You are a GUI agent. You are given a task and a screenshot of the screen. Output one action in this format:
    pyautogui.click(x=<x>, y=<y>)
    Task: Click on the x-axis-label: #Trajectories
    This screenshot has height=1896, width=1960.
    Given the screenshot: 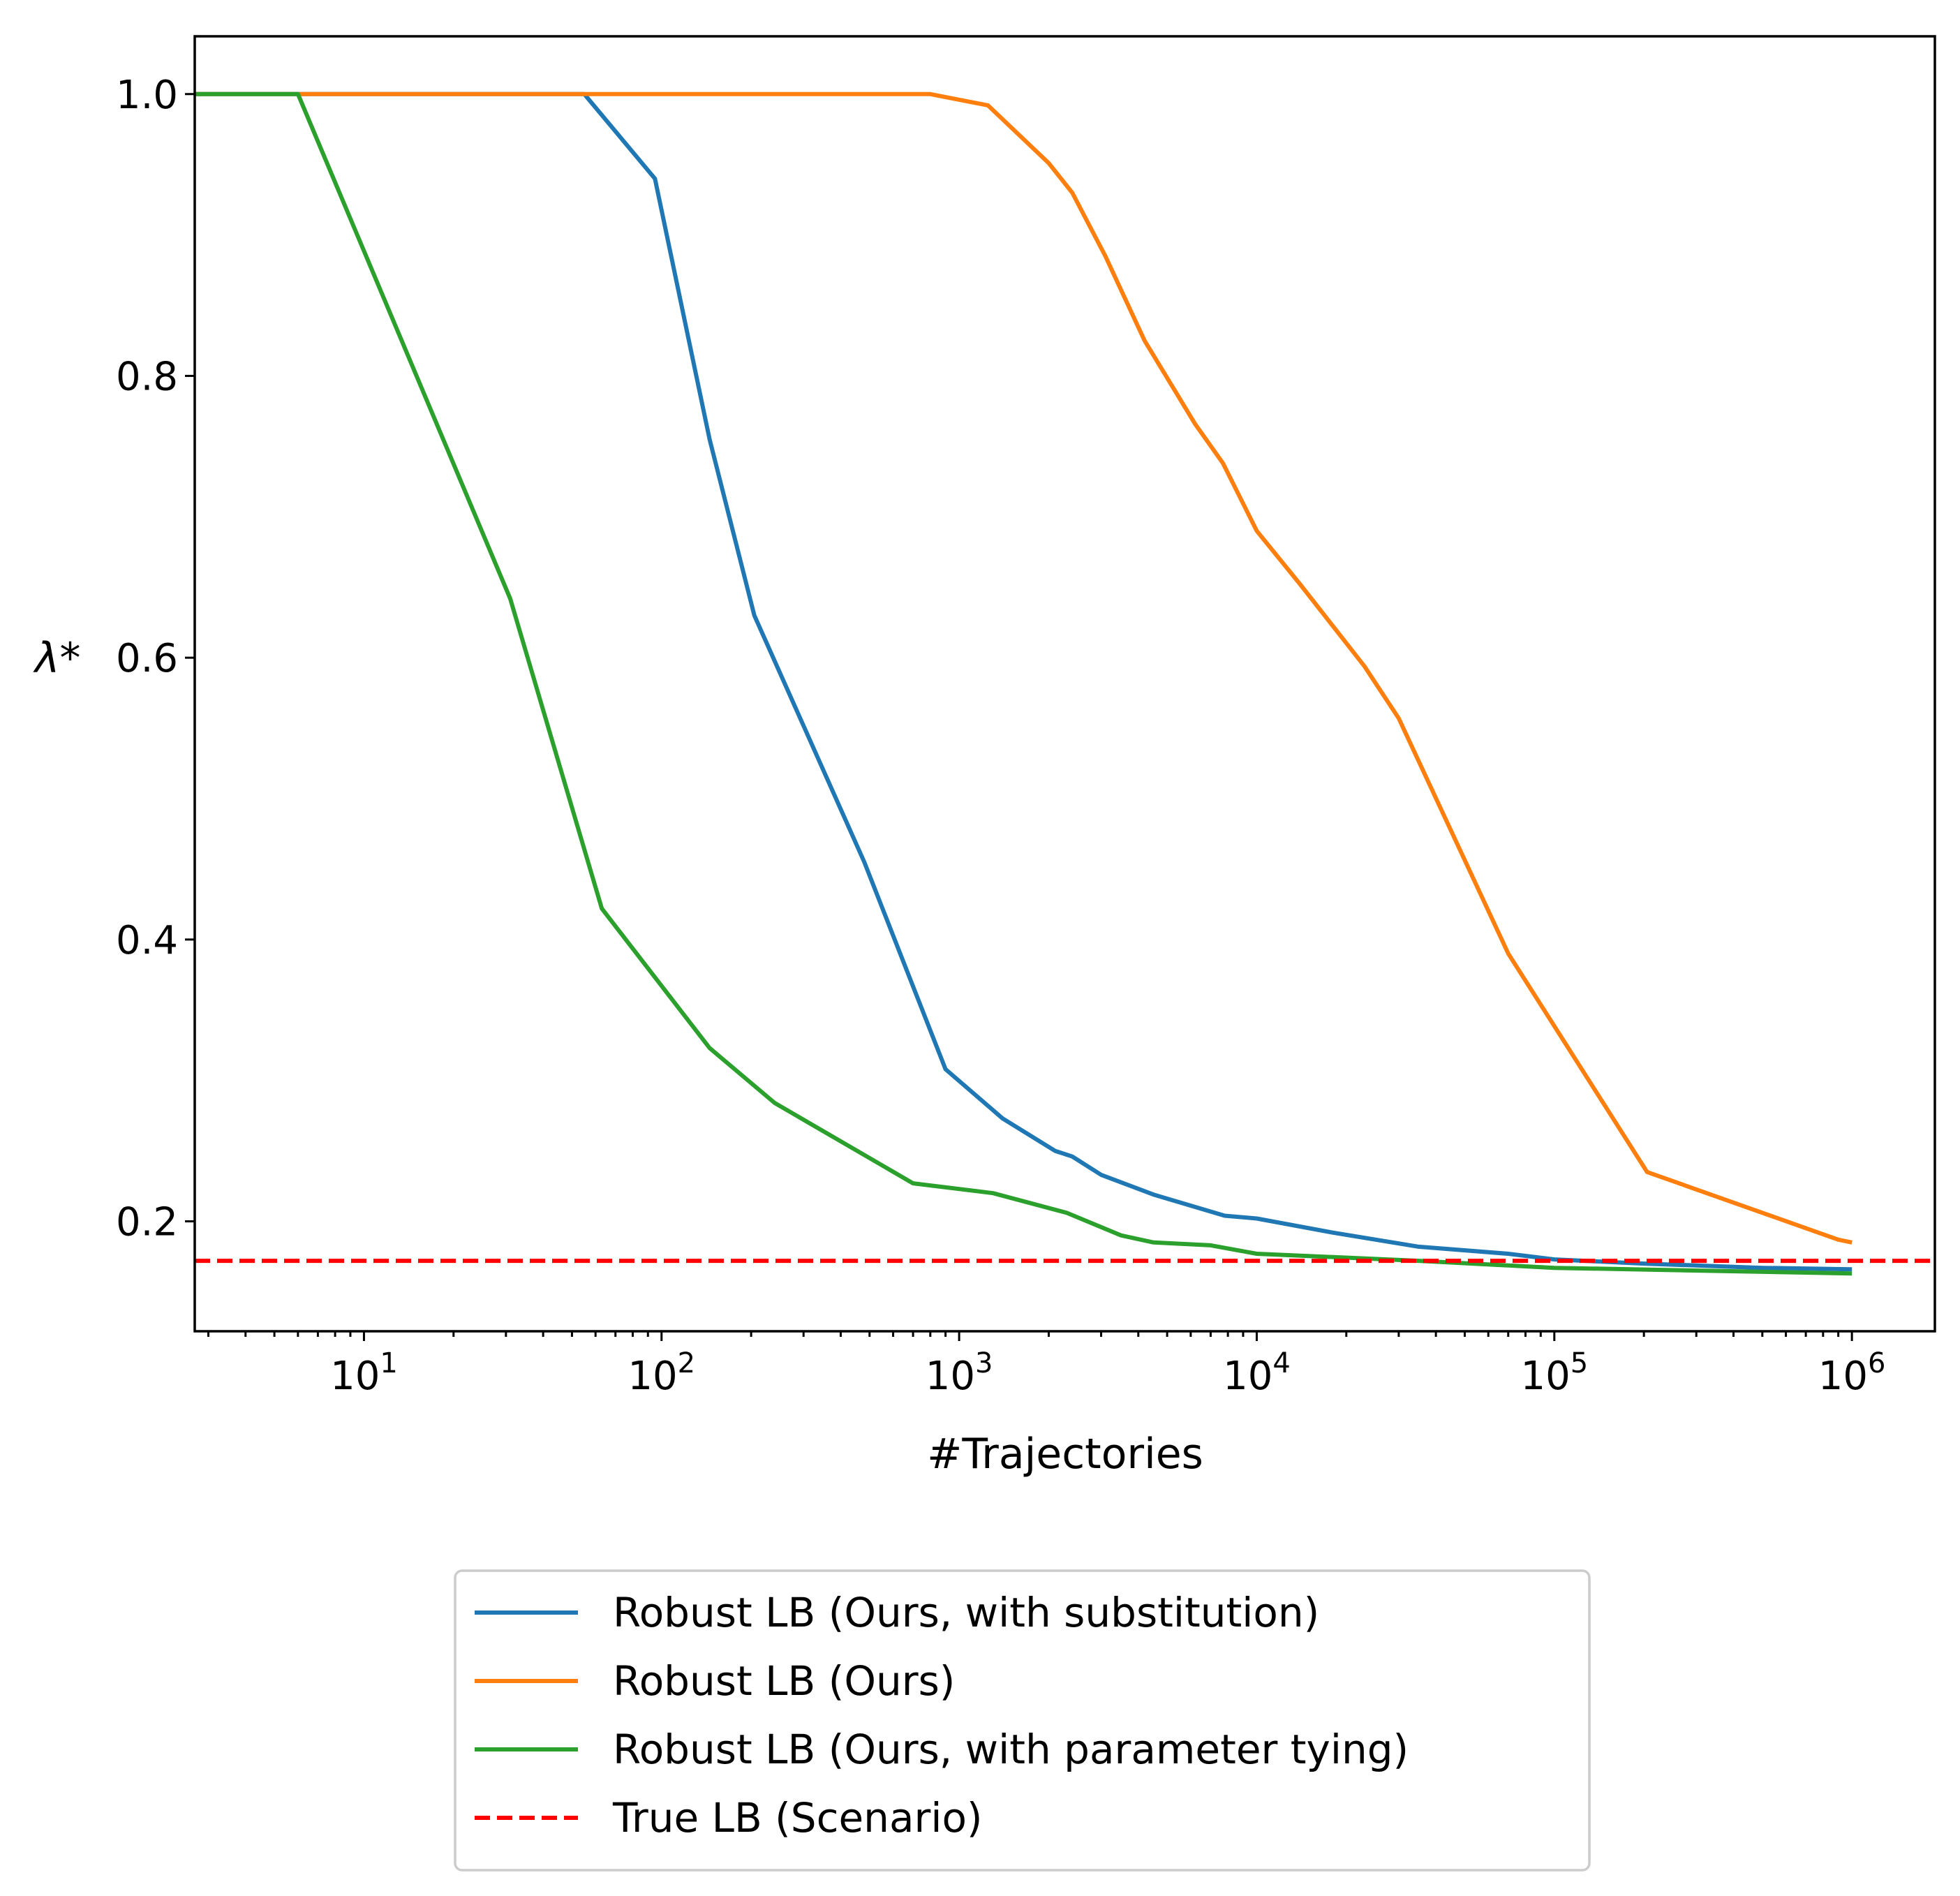 What is the action you would take?
    pyautogui.click(x=1065, y=1454)
    